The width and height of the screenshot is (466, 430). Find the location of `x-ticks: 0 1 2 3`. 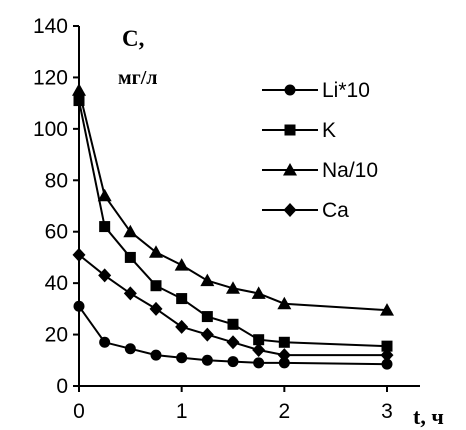

x-ticks: 0 1 2 3 is located at coordinates (233, 404).